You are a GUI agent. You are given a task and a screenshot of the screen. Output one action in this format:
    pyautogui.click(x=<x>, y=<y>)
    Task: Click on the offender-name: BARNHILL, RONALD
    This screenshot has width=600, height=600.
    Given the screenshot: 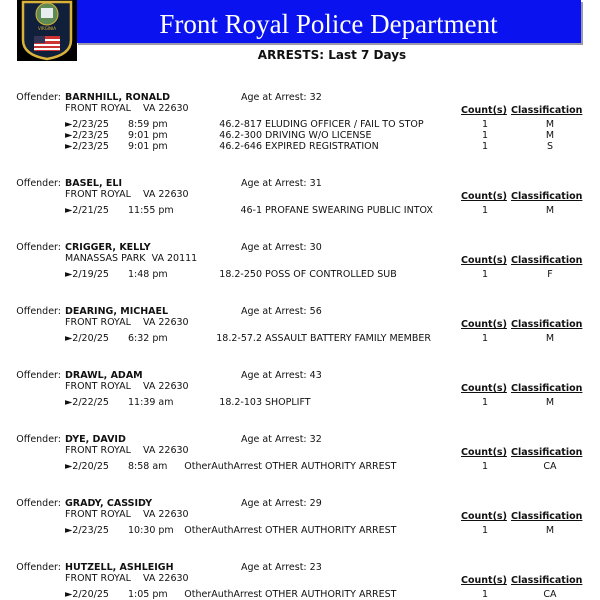 What is the action you would take?
    pyautogui.click(x=118, y=97)
    